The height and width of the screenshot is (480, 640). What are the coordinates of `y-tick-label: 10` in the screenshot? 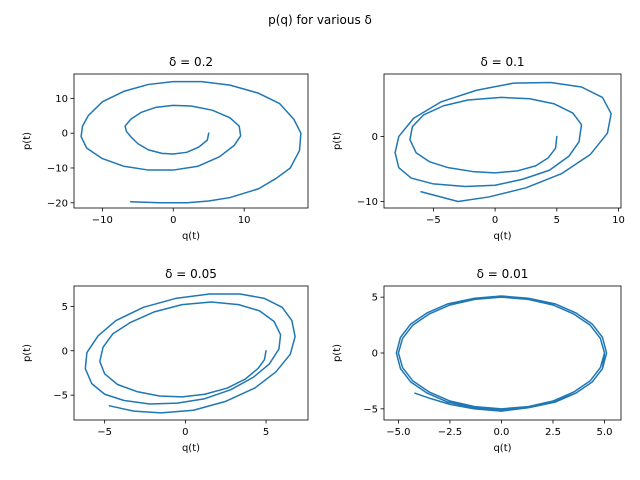 It's located at (61, 99).